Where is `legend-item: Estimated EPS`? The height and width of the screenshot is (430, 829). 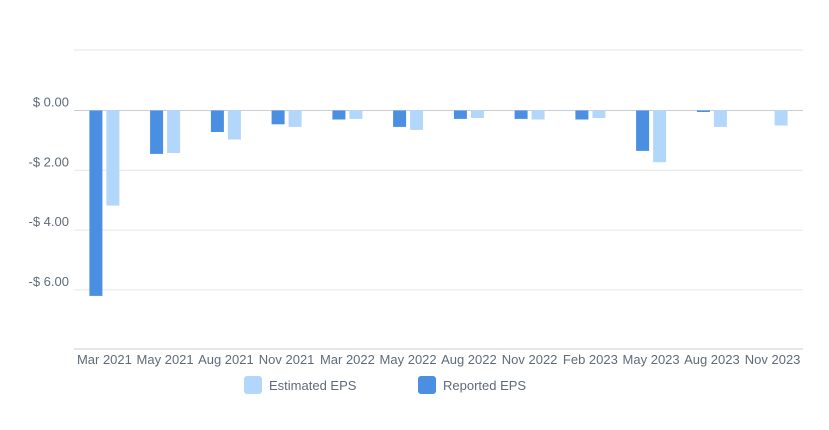 legend-item: Estimated EPS is located at coordinates (300, 385).